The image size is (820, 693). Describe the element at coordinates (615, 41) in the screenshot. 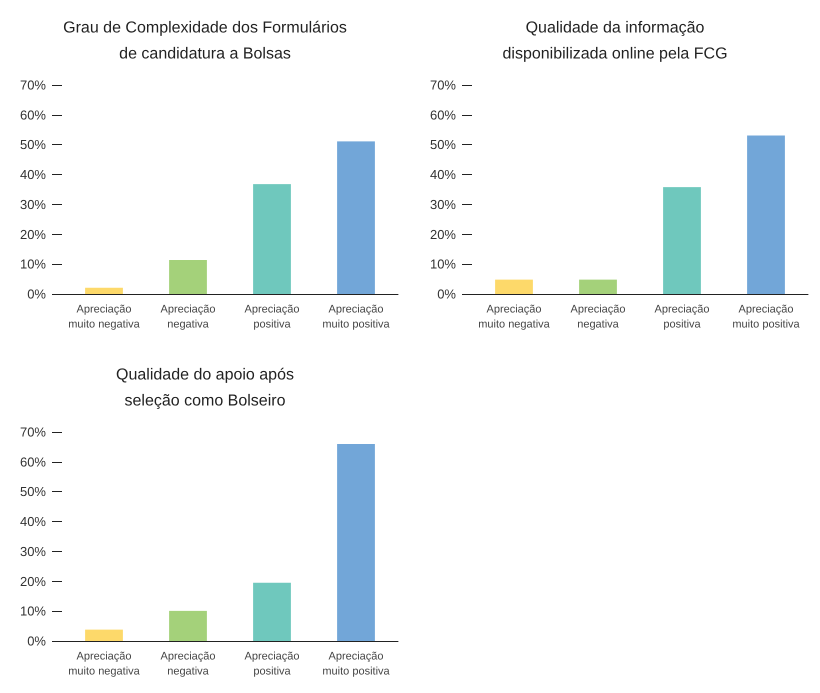

I see `chart-title: Qualidade da informação disponibilizada online pela FCG` at that location.